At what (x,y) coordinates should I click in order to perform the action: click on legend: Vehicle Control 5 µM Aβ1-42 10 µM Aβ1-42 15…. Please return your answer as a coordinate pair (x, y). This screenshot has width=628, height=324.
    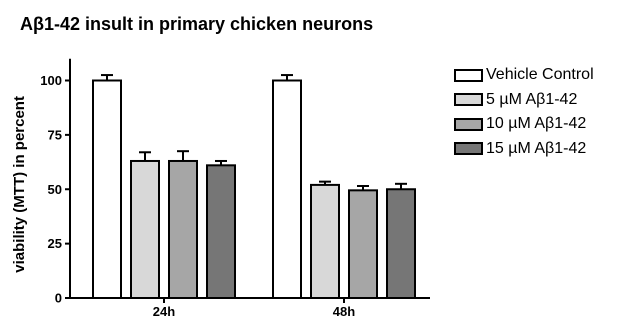
    Looking at the image, I should click on (524, 112).